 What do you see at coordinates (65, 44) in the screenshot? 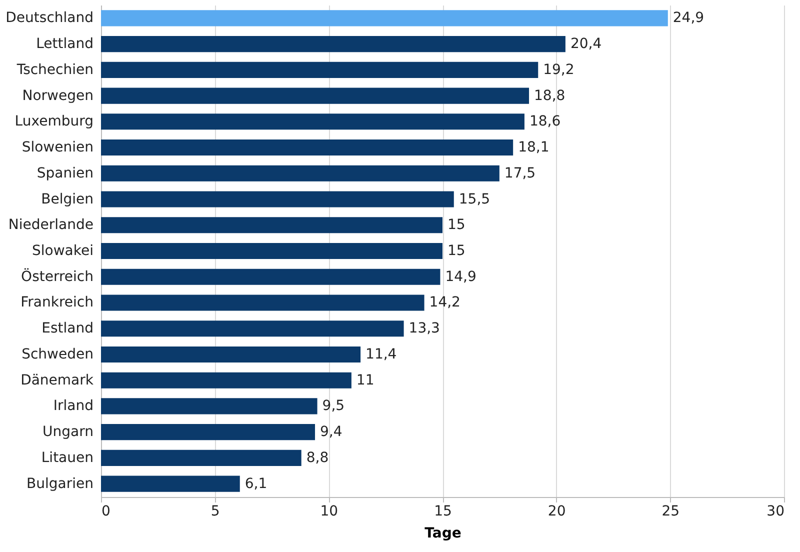
I see `y-tick-label: Lettland` at bounding box center [65, 44].